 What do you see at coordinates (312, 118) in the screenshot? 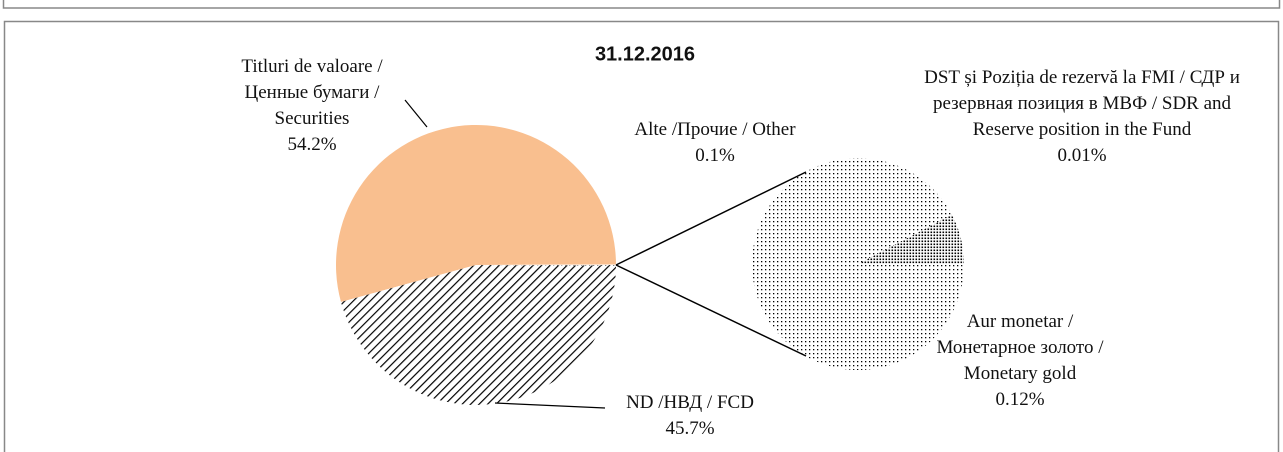
I see `label-line: Securities` at bounding box center [312, 118].